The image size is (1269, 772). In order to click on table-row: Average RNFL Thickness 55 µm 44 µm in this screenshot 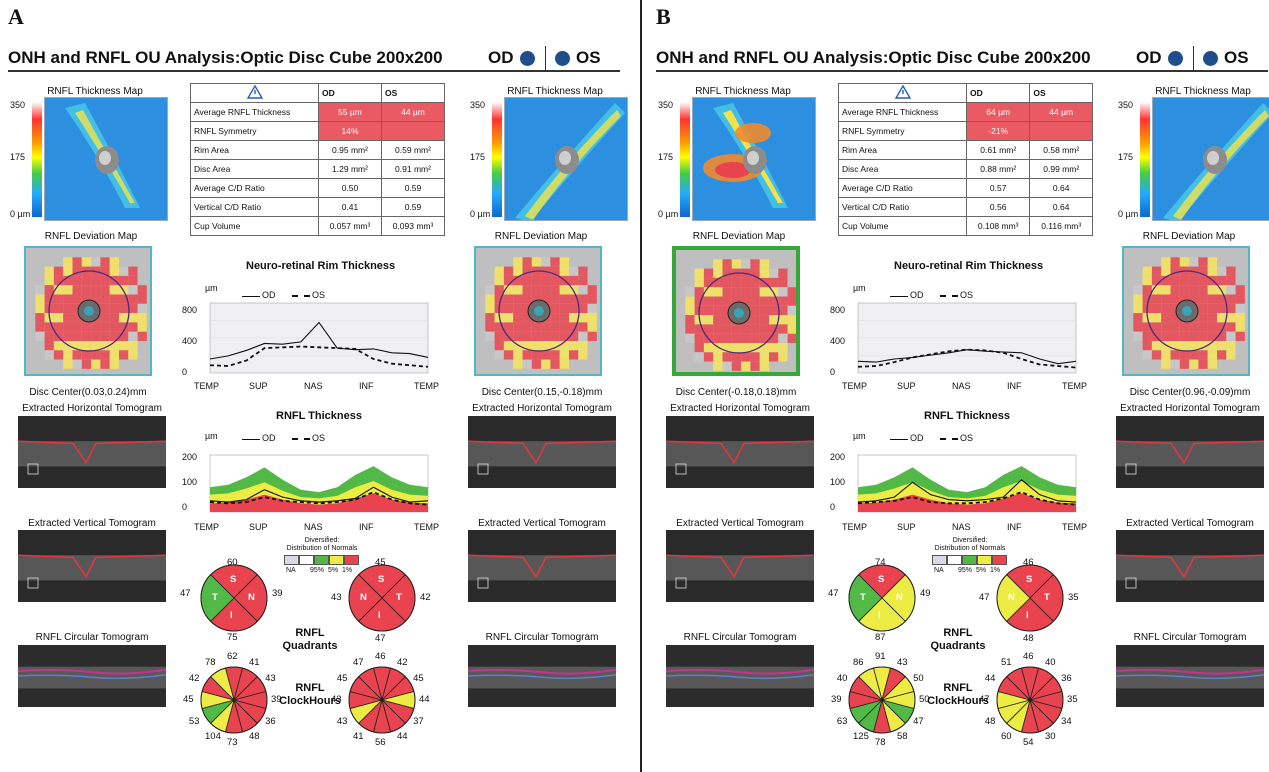, I will do `click(317, 112)`.